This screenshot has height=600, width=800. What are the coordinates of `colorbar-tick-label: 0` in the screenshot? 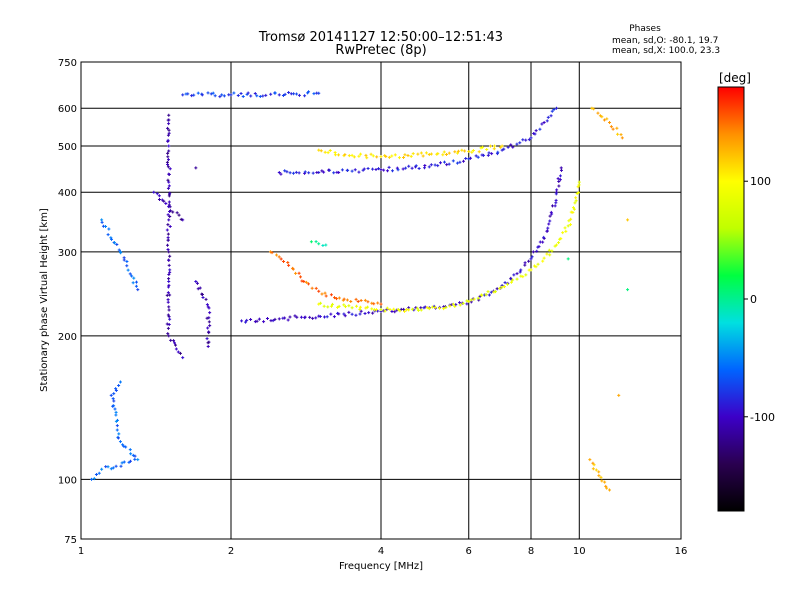 It's located at (753, 299).